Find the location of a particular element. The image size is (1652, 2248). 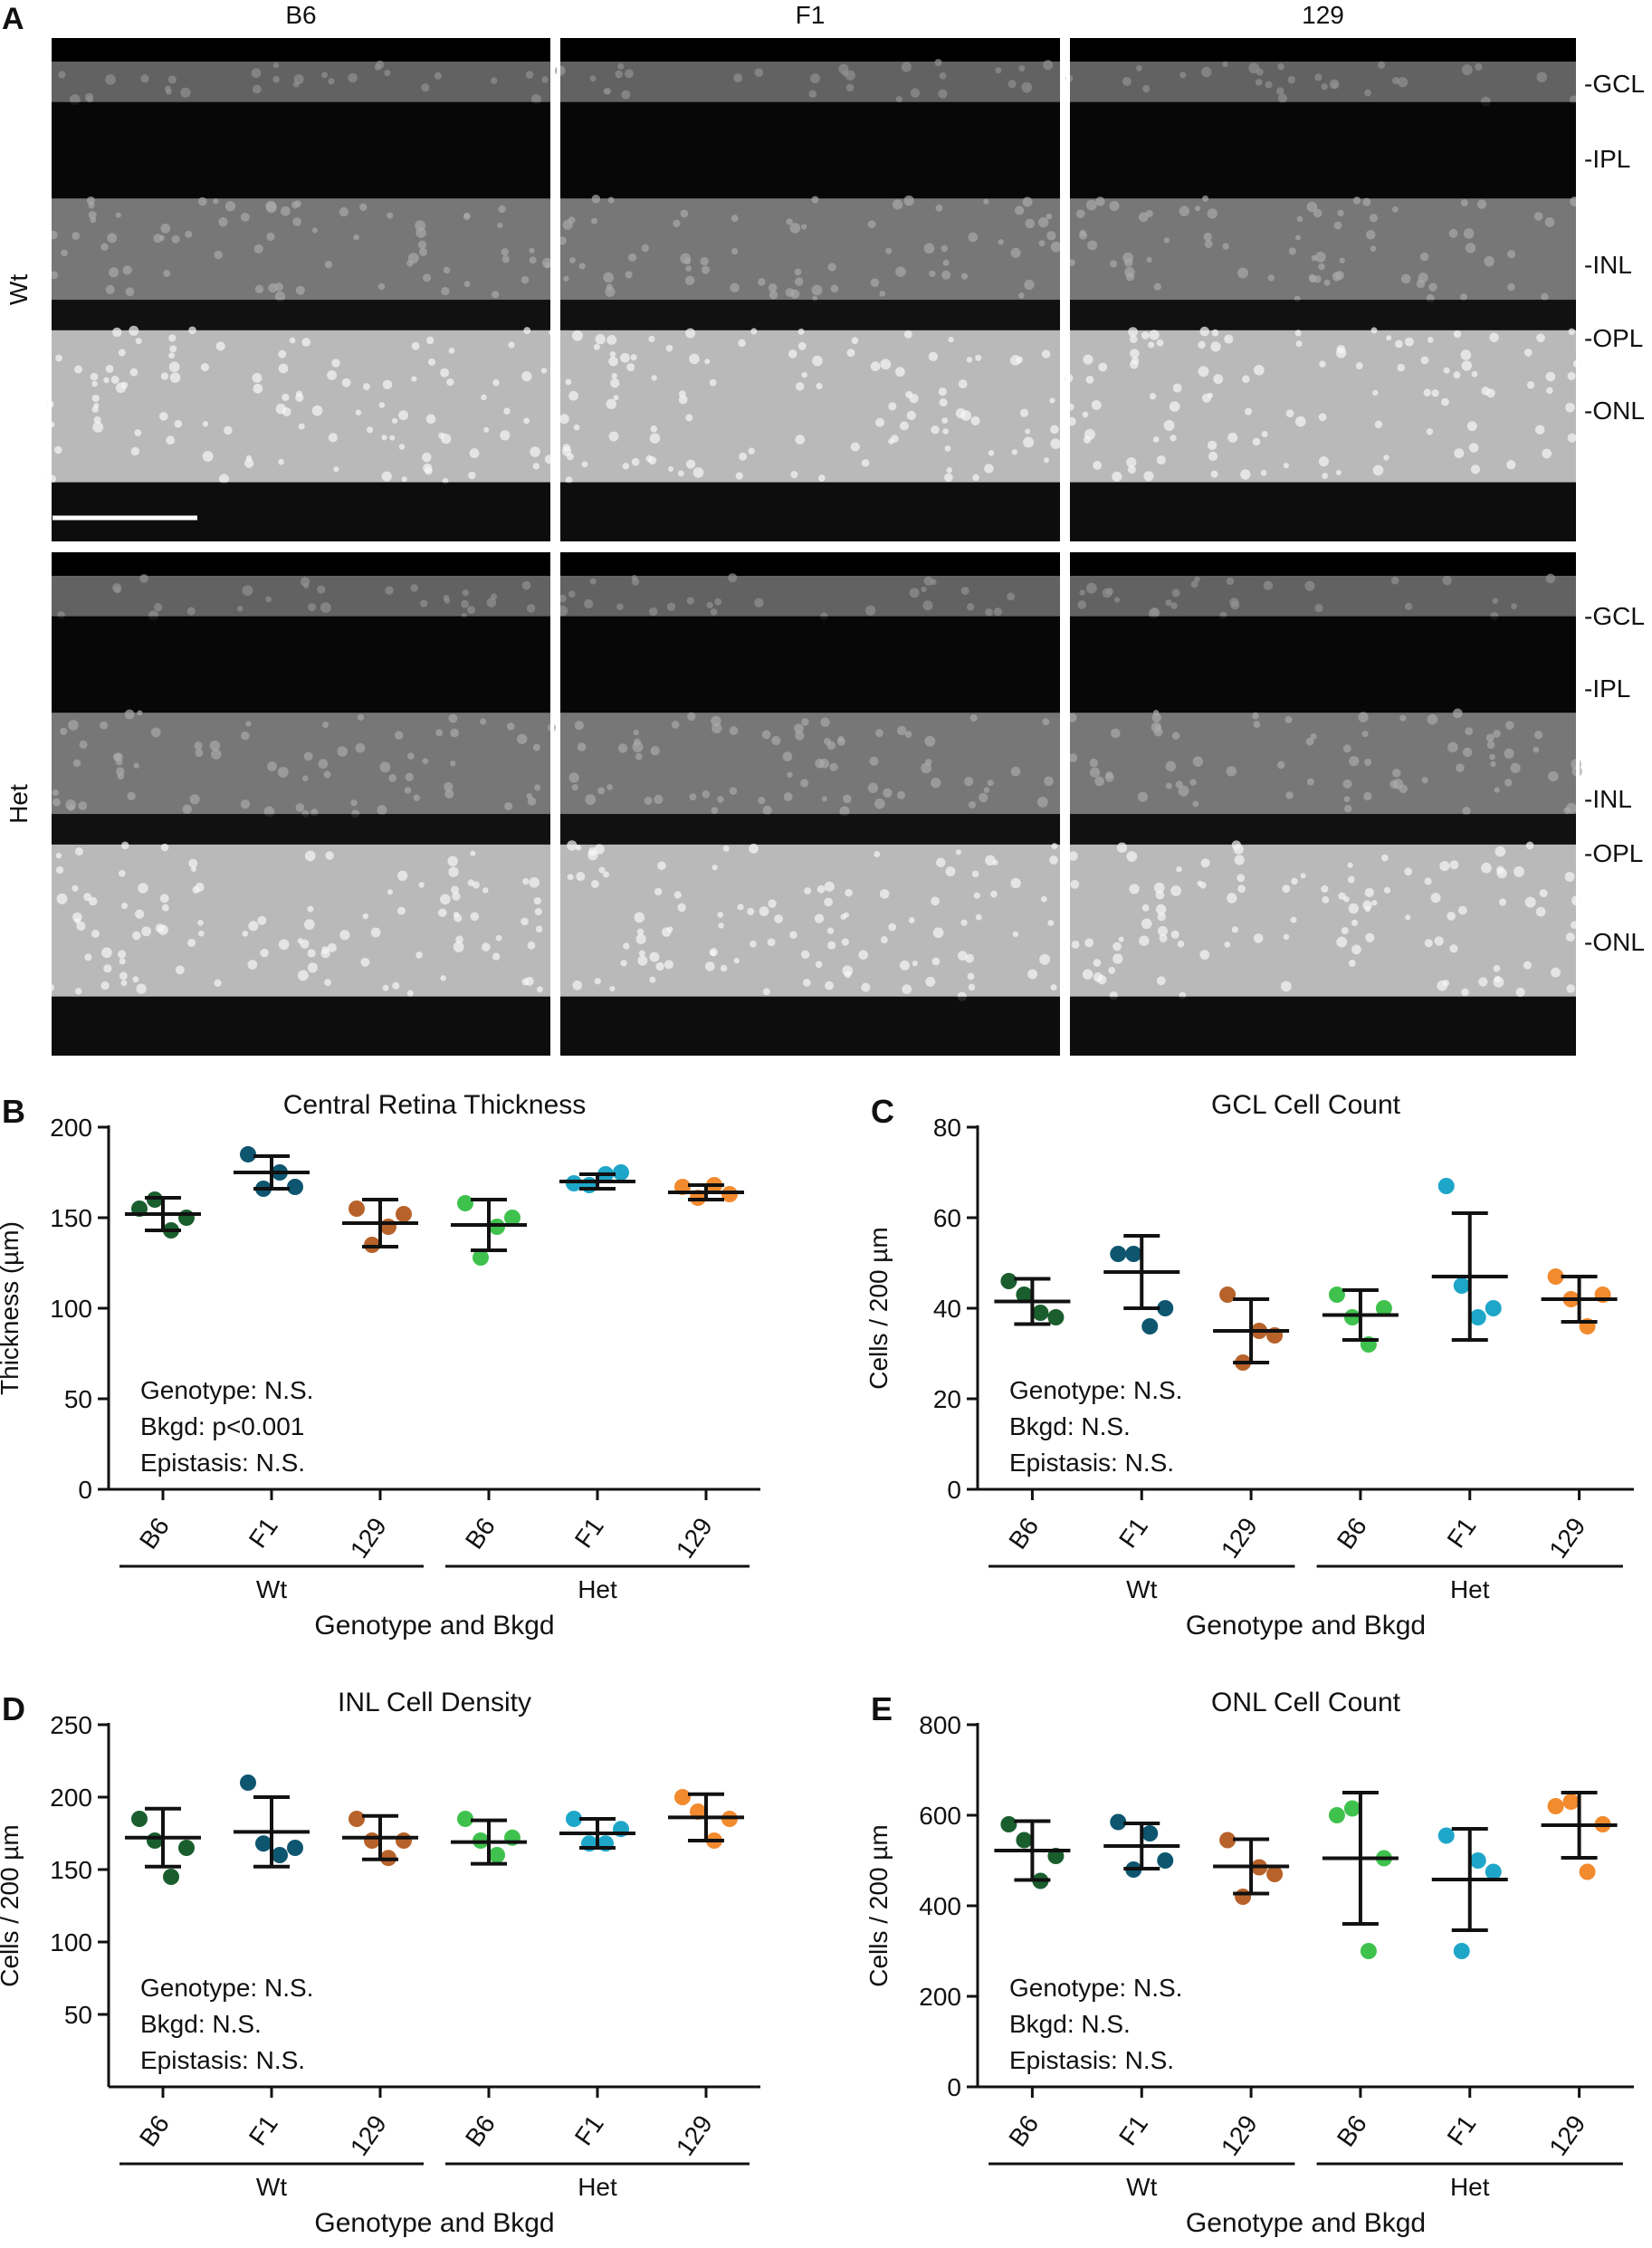

y-tick-label: 200 is located at coordinates (940, 1997).